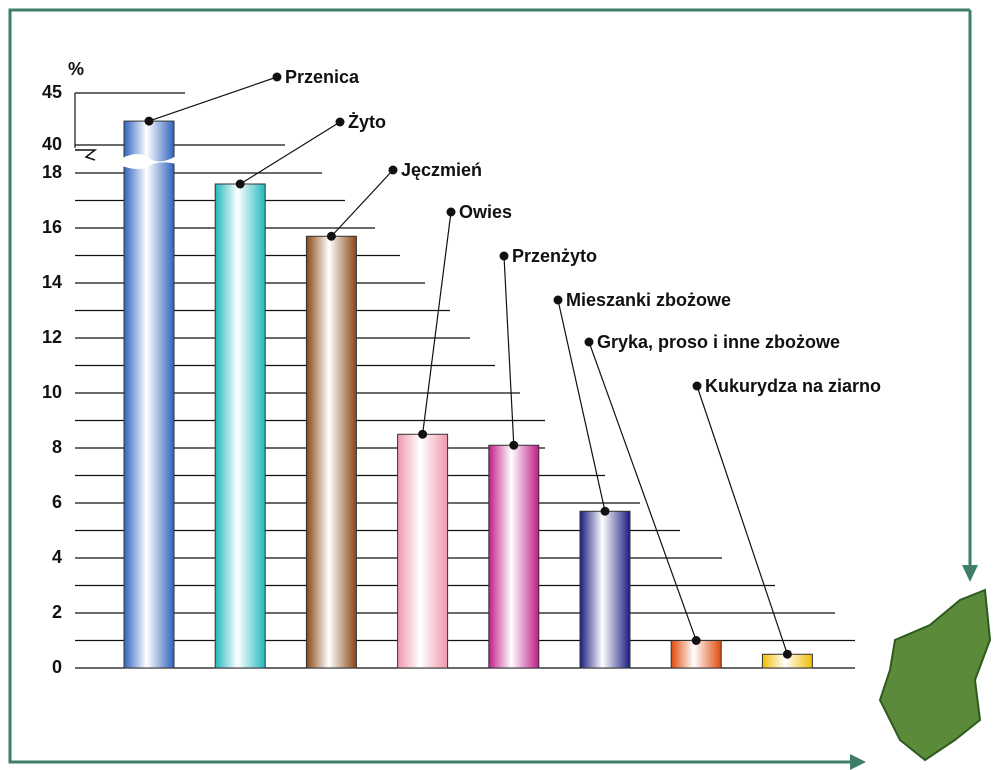 The image size is (997, 770). Describe the element at coordinates (935, 675) in the screenshot. I see `map-icon` at that location.